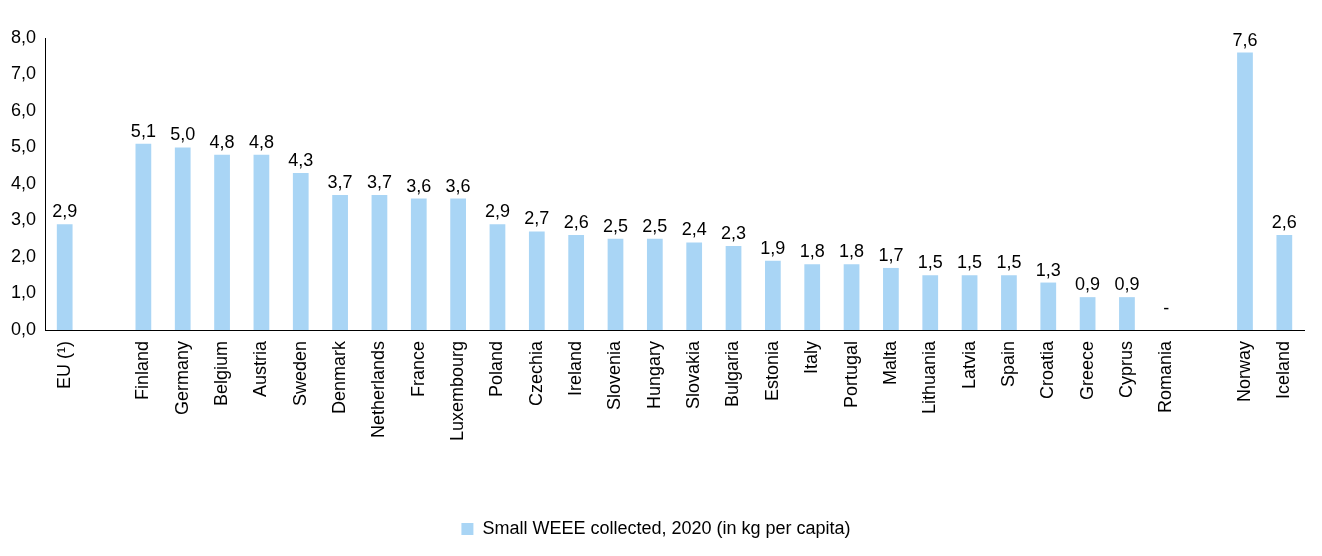  Describe the element at coordinates (183, 134) in the screenshot. I see `data-label: 5,0` at that location.